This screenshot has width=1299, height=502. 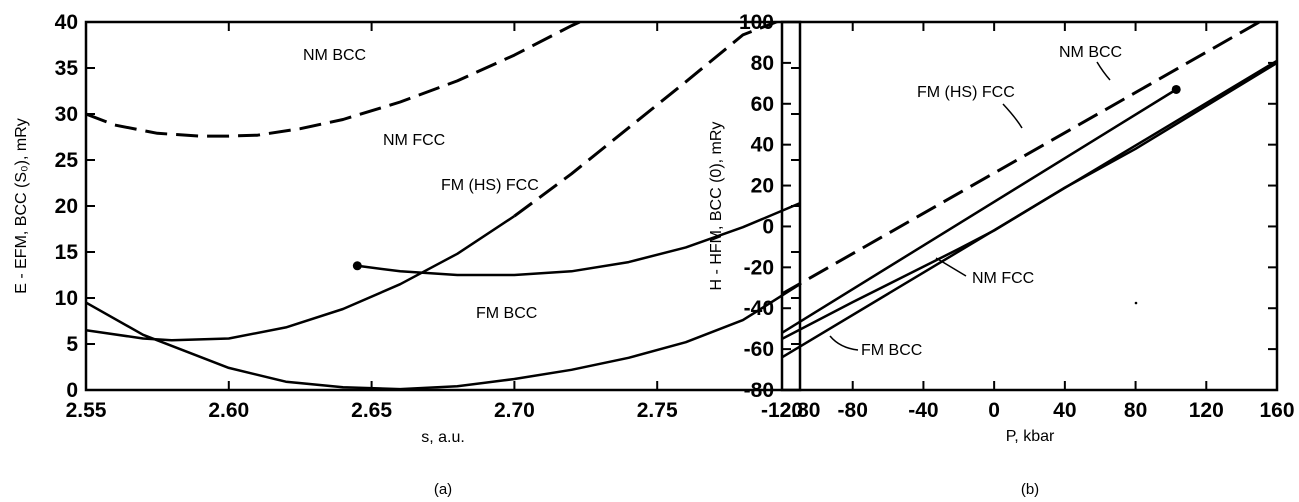 I want to click on series-line-fm-bcc, so click(x=443, y=336).